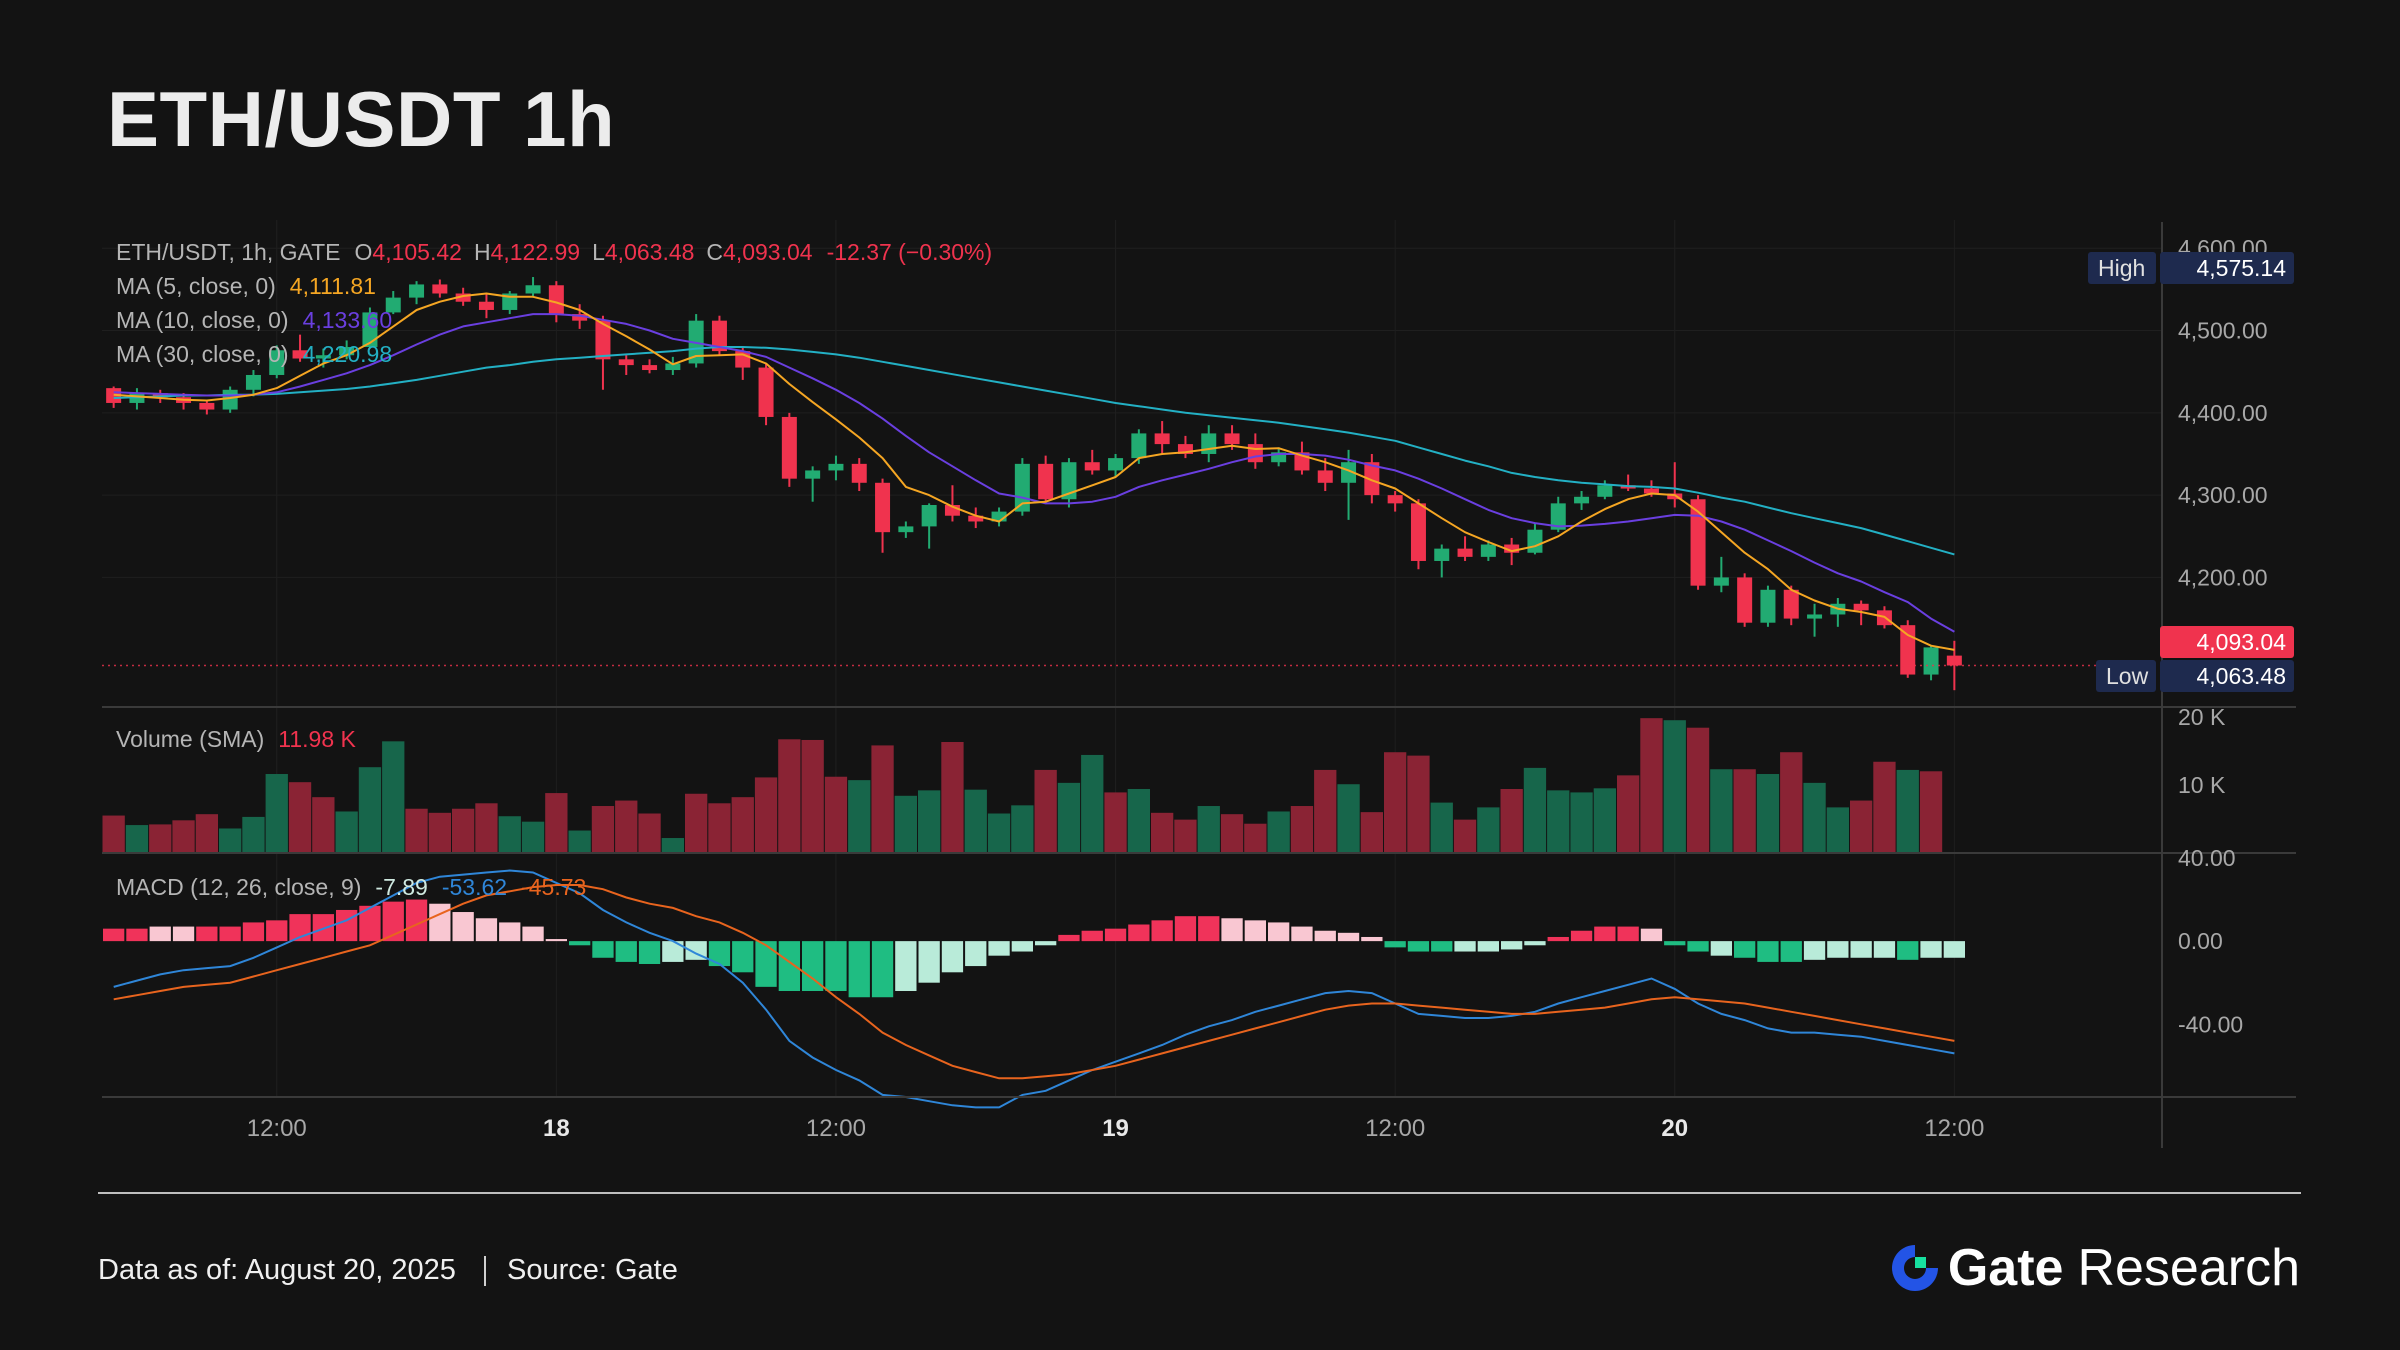 The width and height of the screenshot is (2400, 1350). Describe the element at coordinates (836, 1128) in the screenshot. I see `time-tick-label: 12:00` at that location.